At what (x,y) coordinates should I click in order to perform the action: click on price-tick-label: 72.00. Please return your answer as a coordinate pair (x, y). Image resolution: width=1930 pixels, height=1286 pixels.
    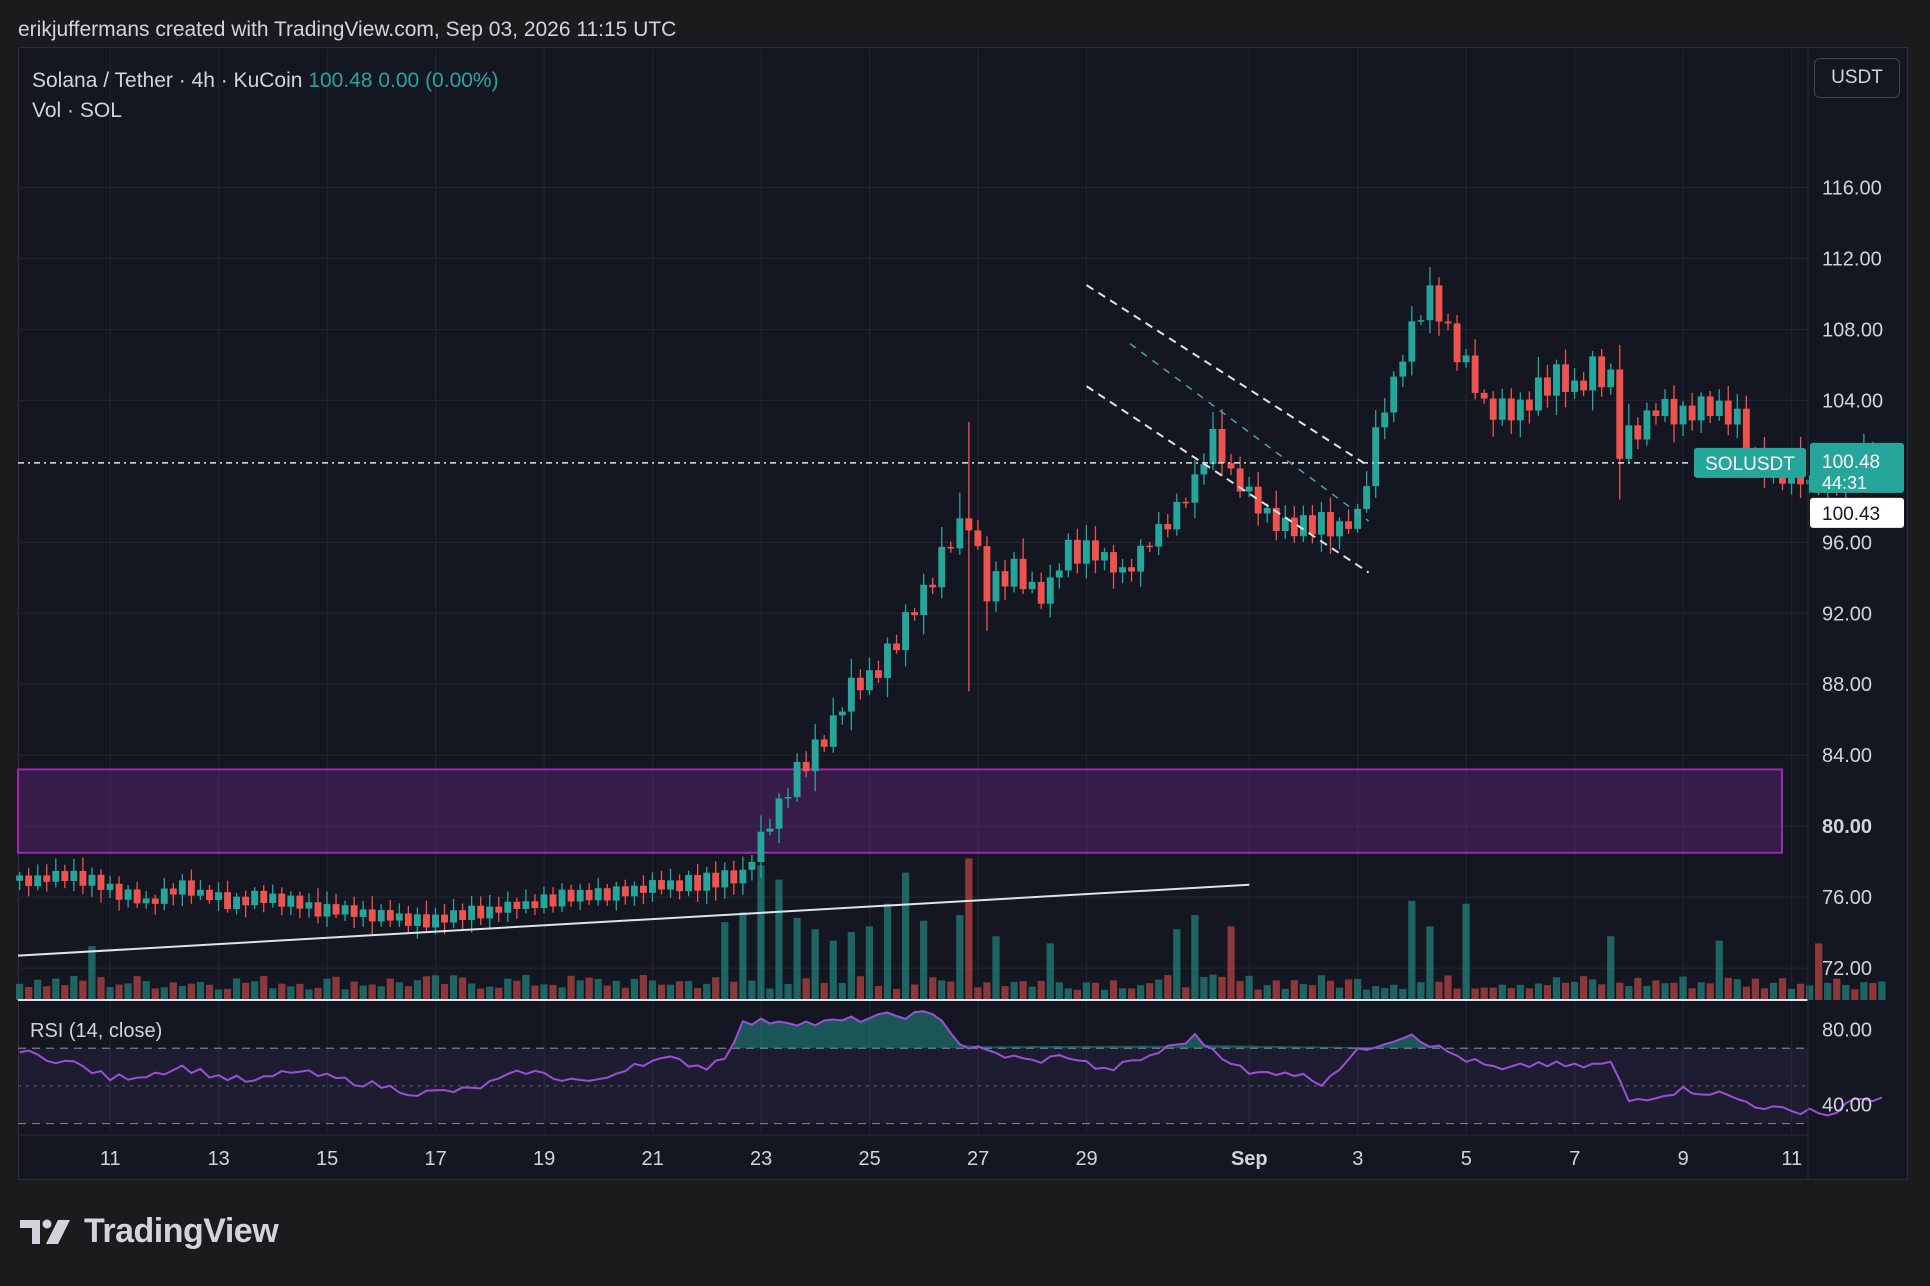
    Looking at the image, I should click on (1847, 969).